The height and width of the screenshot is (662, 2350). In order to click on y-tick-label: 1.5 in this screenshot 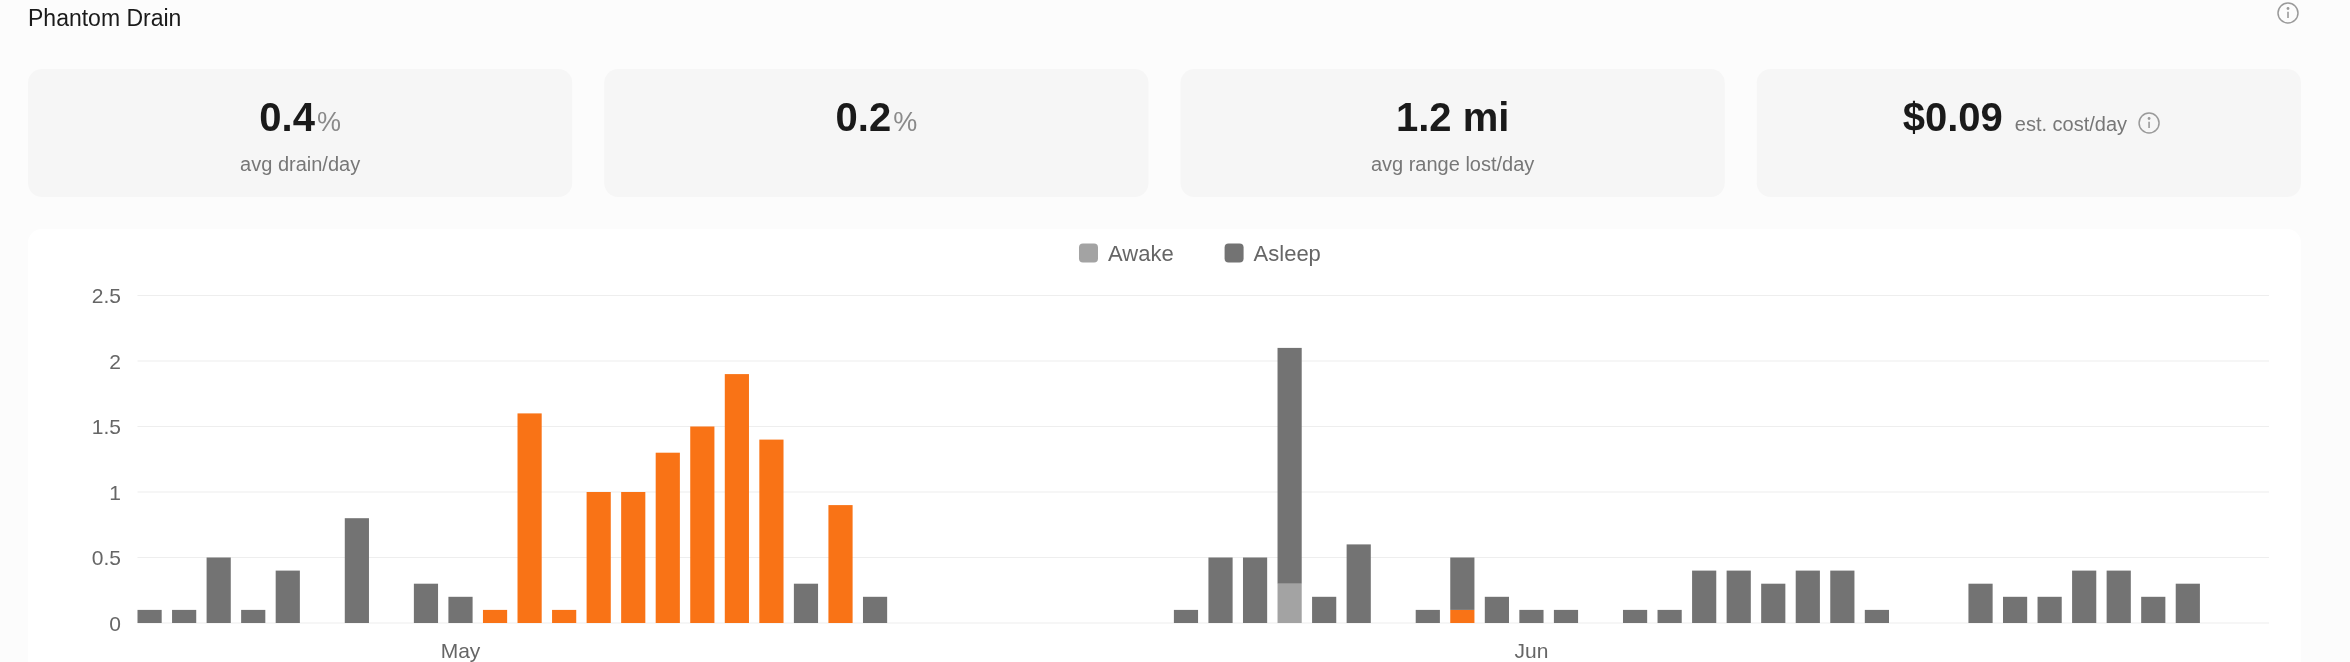, I will do `click(106, 426)`.